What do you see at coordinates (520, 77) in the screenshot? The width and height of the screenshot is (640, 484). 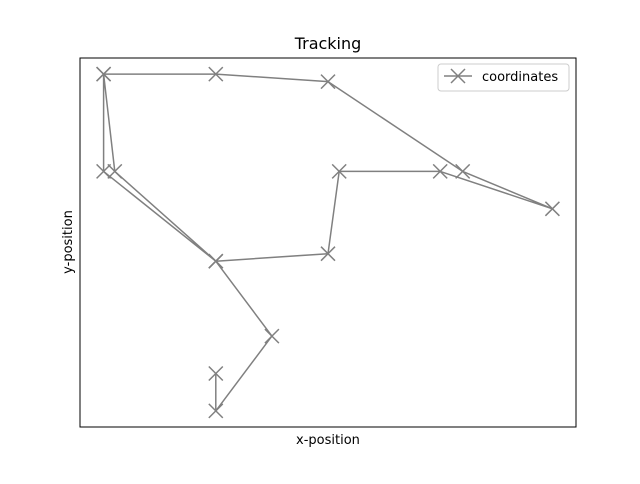 I see `legend-label-coordinates: coordinates` at bounding box center [520, 77].